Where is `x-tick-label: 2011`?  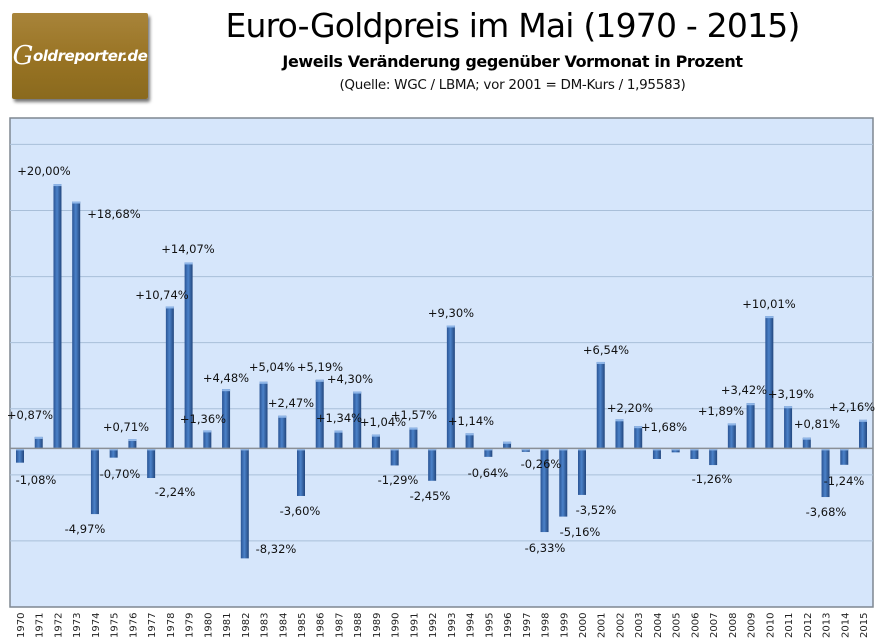
x-tick-label: 2011 is located at coordinates (789, 625).